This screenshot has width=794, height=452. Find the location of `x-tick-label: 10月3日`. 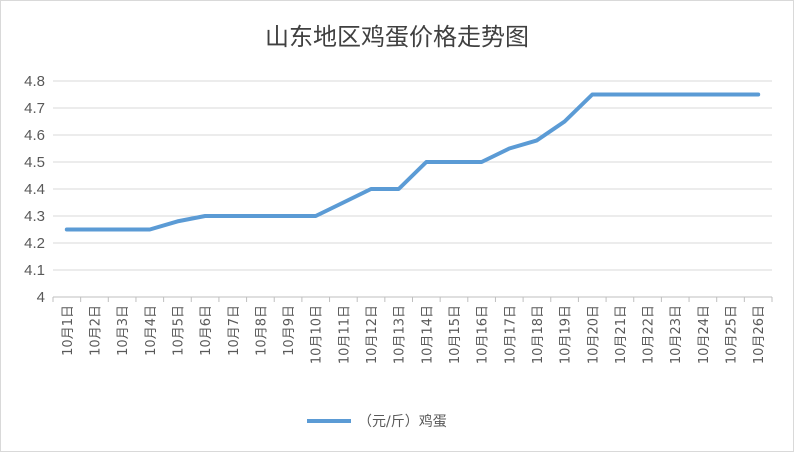

x-tick-label: 10月3日 is located at coordinates (123, 330).